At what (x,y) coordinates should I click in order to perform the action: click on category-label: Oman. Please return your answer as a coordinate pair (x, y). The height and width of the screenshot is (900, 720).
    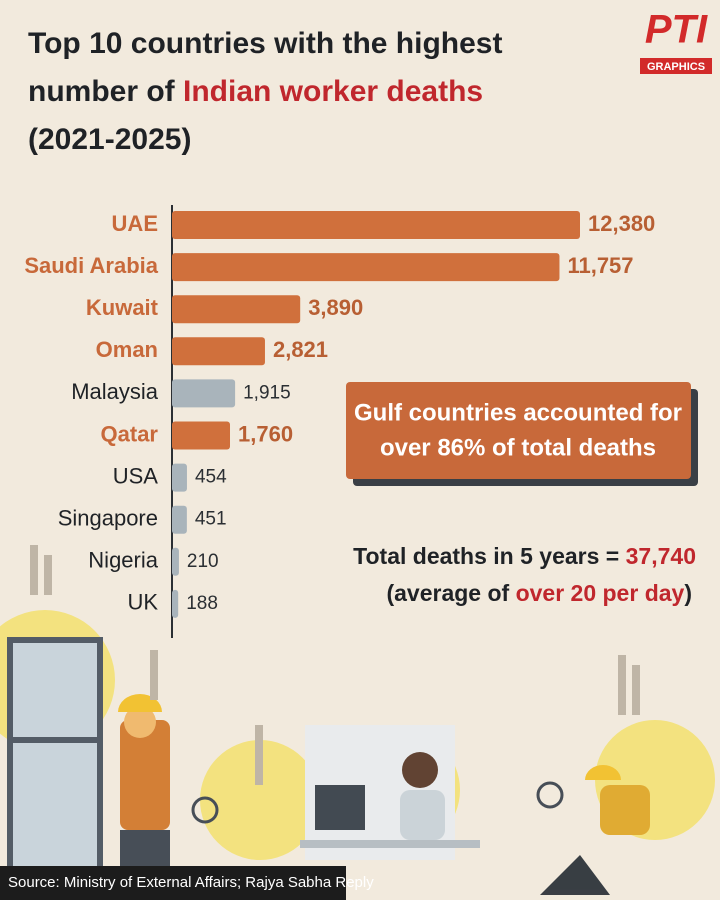
    Looking at the image, I should click on (127, 349).